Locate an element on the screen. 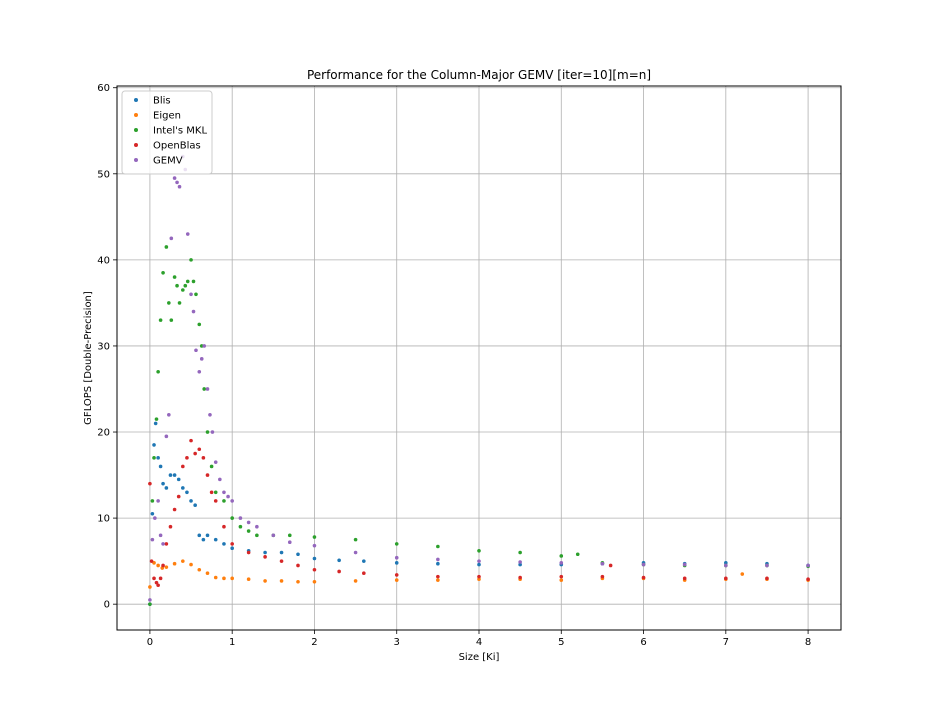 The height and width of the screenshot is (720, 936). x-tick-label: 2 is located at coordinates (314, 642).